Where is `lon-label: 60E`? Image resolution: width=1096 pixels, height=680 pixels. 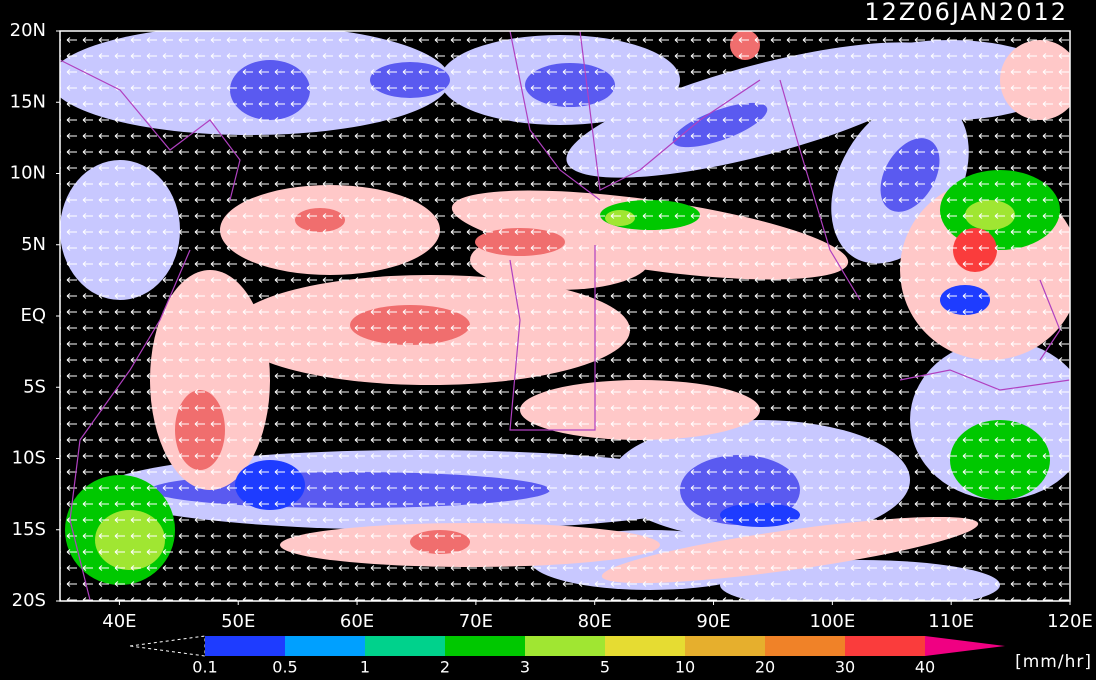
lon-label: 60E is located at coordinates (357, 621).